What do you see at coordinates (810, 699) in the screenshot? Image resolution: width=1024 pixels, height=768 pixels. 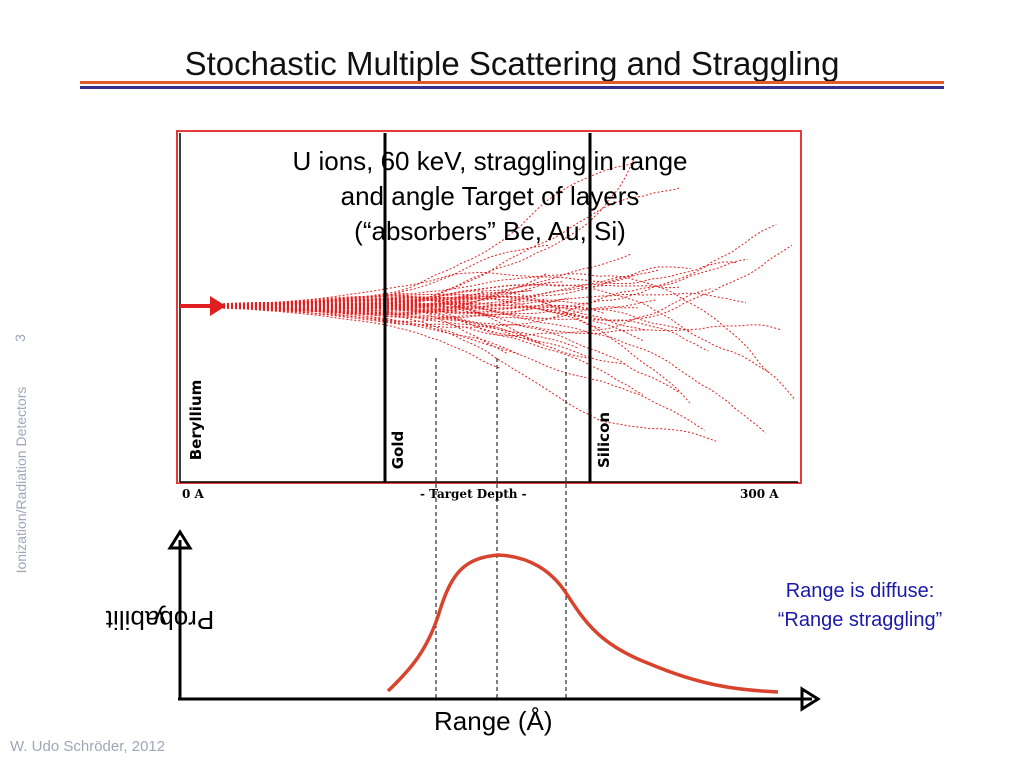 I see `range-axis-arrowhead` at bounding box center [810, 699].